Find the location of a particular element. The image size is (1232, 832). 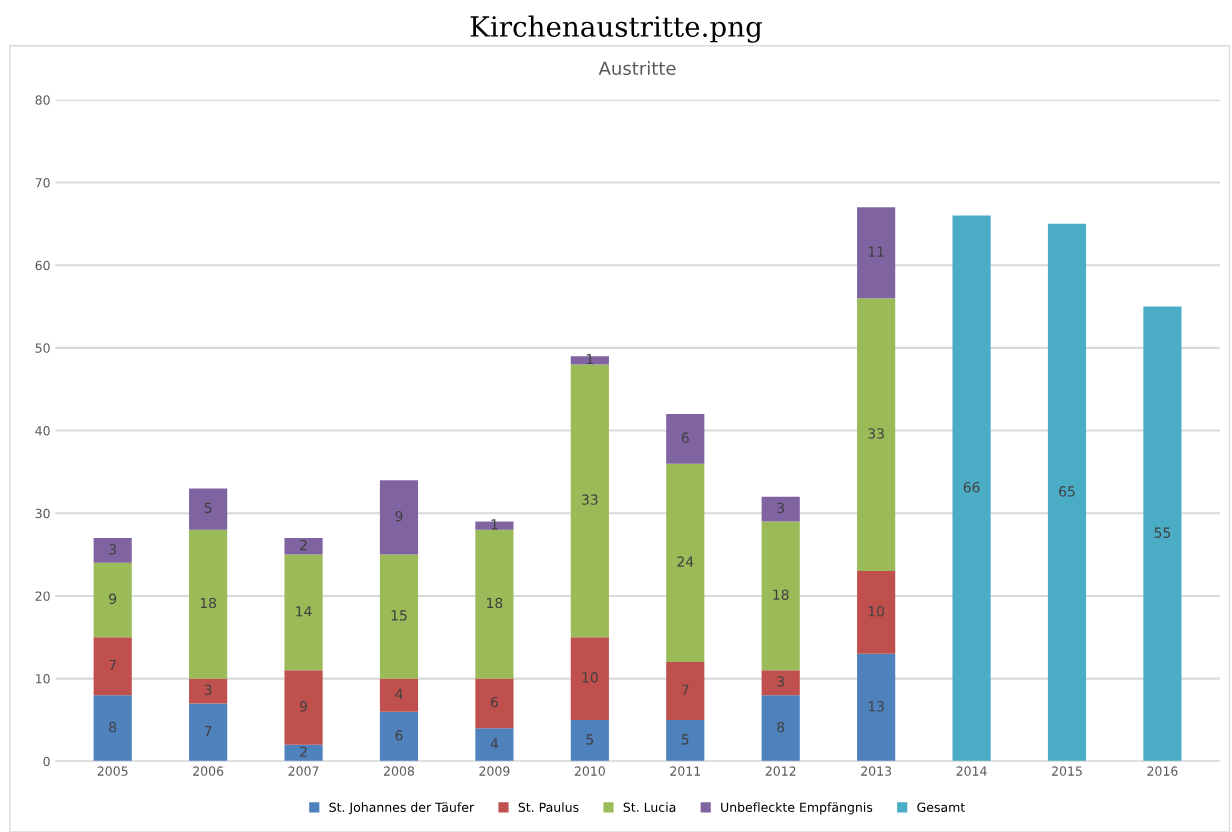

x-tick-label: 2007 is located at coordinates (303, 771).